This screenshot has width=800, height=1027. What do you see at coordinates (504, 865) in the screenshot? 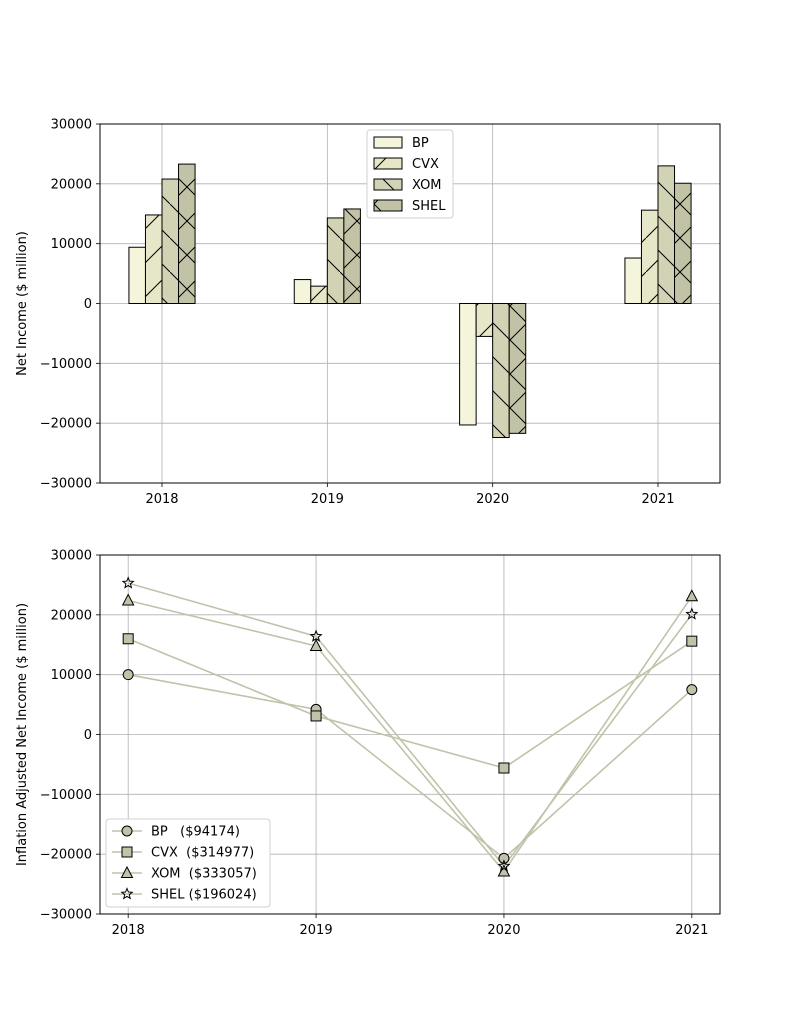
I see `marker-shel-2020` at bounding box center [504, 865].